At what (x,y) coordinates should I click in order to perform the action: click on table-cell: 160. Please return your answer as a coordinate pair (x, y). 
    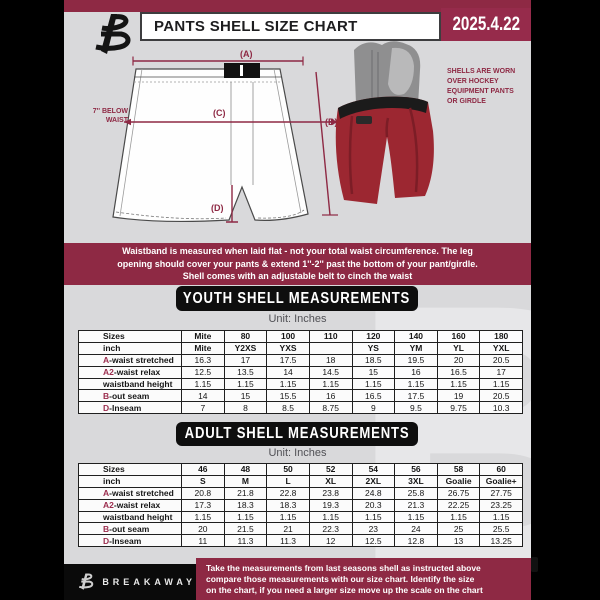
    Looking at the image, I should click on (458, 336).